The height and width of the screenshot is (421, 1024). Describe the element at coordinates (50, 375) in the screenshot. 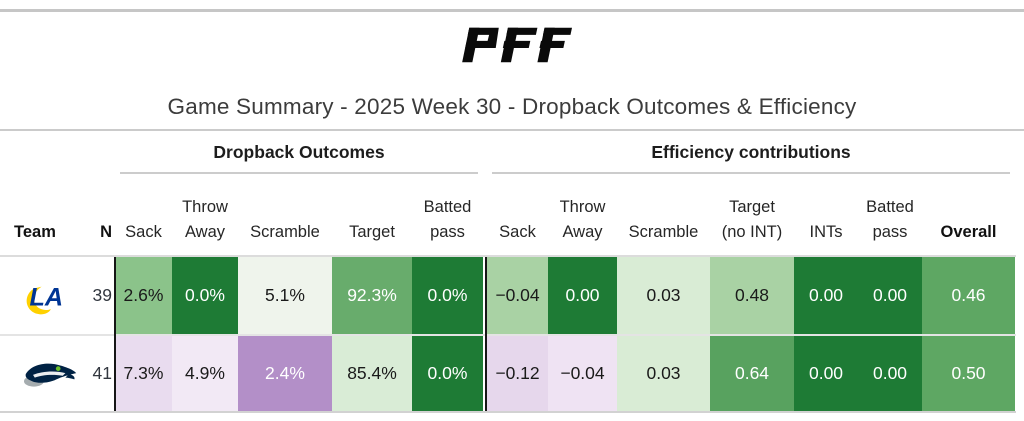

I see `seahawks-logo-icon` at that location.